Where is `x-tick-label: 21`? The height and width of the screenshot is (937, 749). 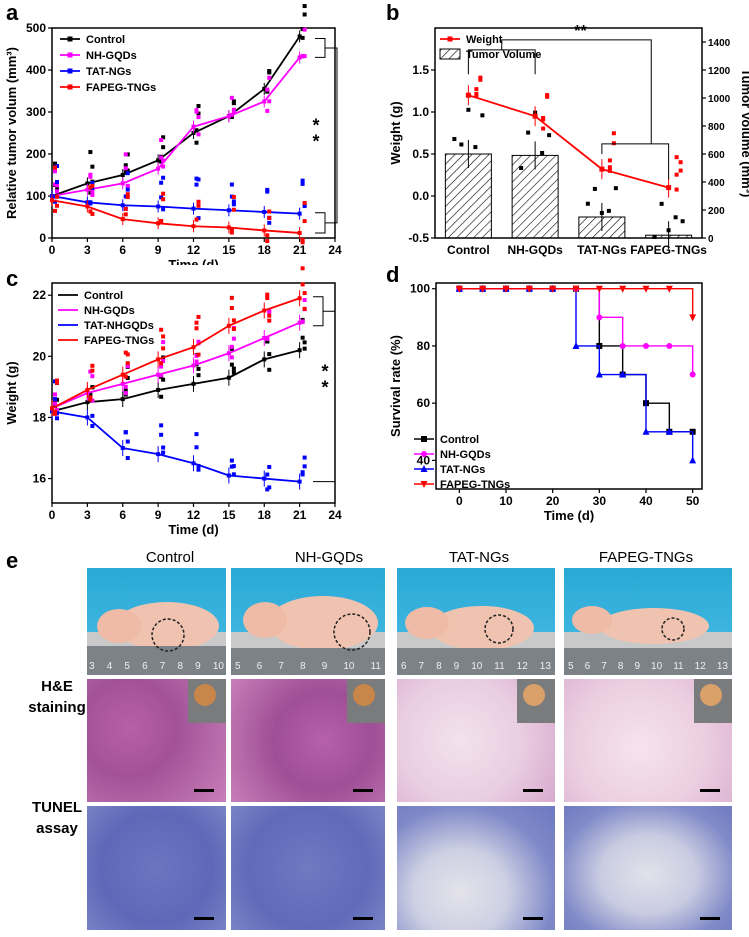 x-tick-label: 21 is located at coordinates (300, 250).